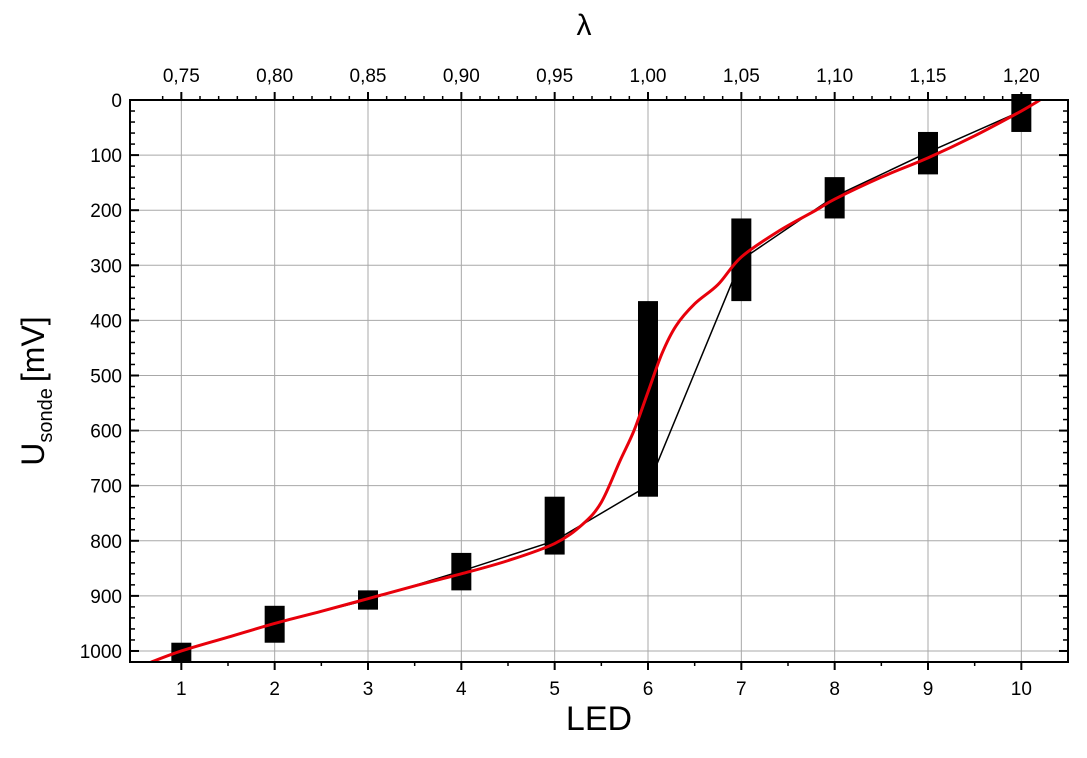  What do you see at coordinates (106, 487) in the screenshot?
I see `y-tick-label: 700` at bounding box center [106, 487].